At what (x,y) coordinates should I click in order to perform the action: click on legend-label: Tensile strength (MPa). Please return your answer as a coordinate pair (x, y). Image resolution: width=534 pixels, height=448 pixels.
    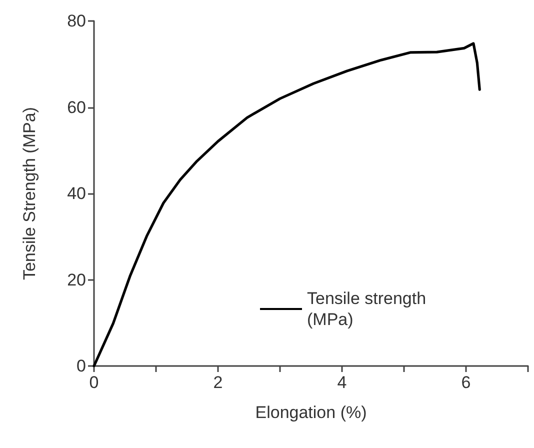
    Looking at the image, I should click on (369, 309).